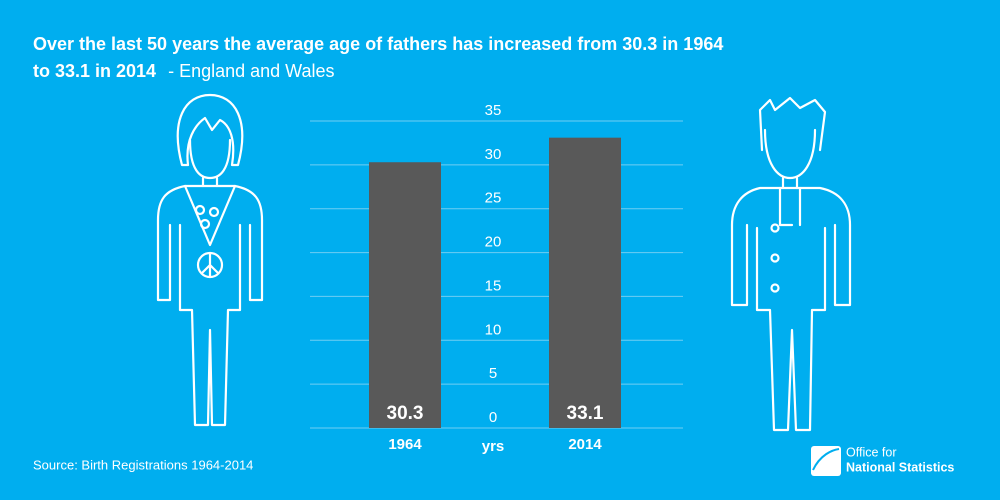 The image size is (1000, 500). What do you see at coordinates (900, 467) in the screenshot?
I see `logo-text: National Statistics` at bounding box center [900, 467].